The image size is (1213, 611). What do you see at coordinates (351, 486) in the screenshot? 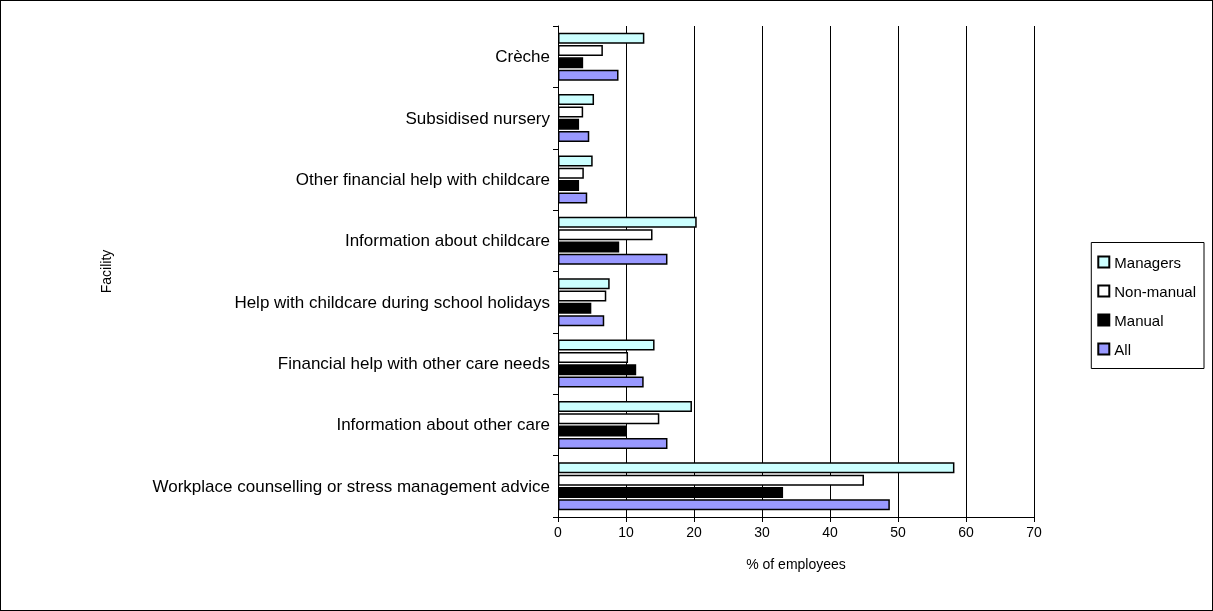
I see `y-tick-label: Workplace counselling or stress management advice` at bounding box center [351, 486].